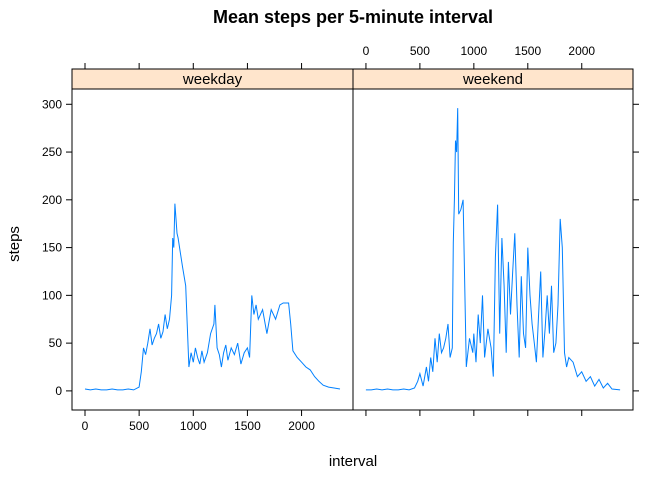 The height and width of the screenshot is (480, 672). Describe the element at coordinates (14, 244) in the screenshot. I see `y-axis-label: steps` at that location.